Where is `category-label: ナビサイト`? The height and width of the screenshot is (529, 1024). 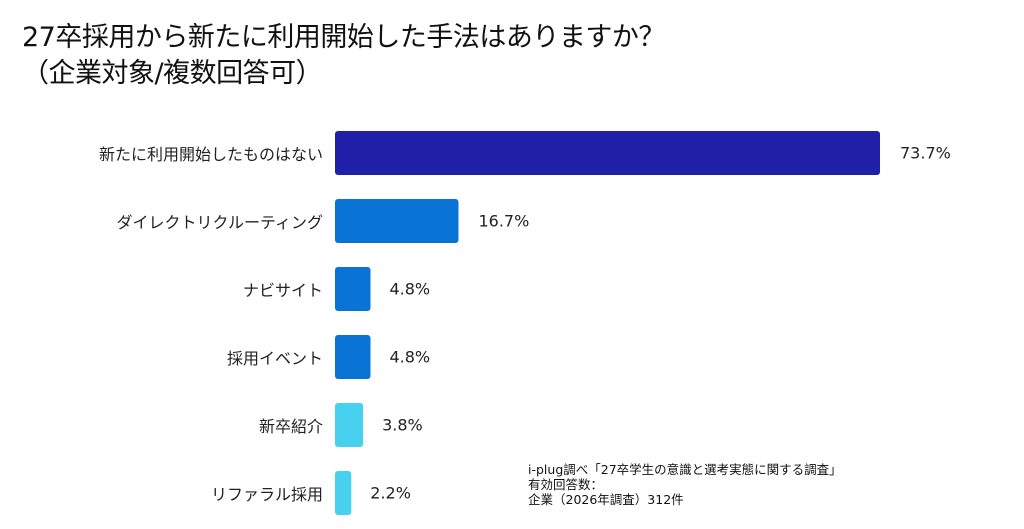
category-label: ナビサイト is located at coordinates (282, 290).